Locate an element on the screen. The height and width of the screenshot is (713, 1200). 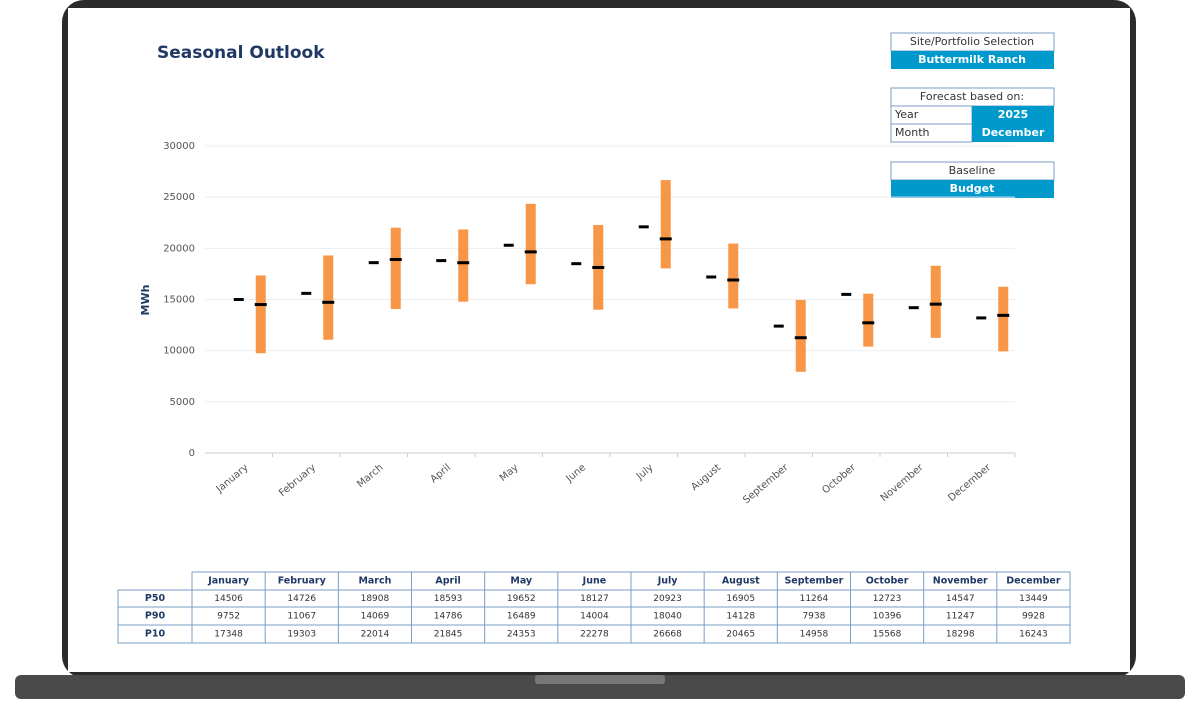
y-tick-label: 5000 is located at coordinates (182, 402).